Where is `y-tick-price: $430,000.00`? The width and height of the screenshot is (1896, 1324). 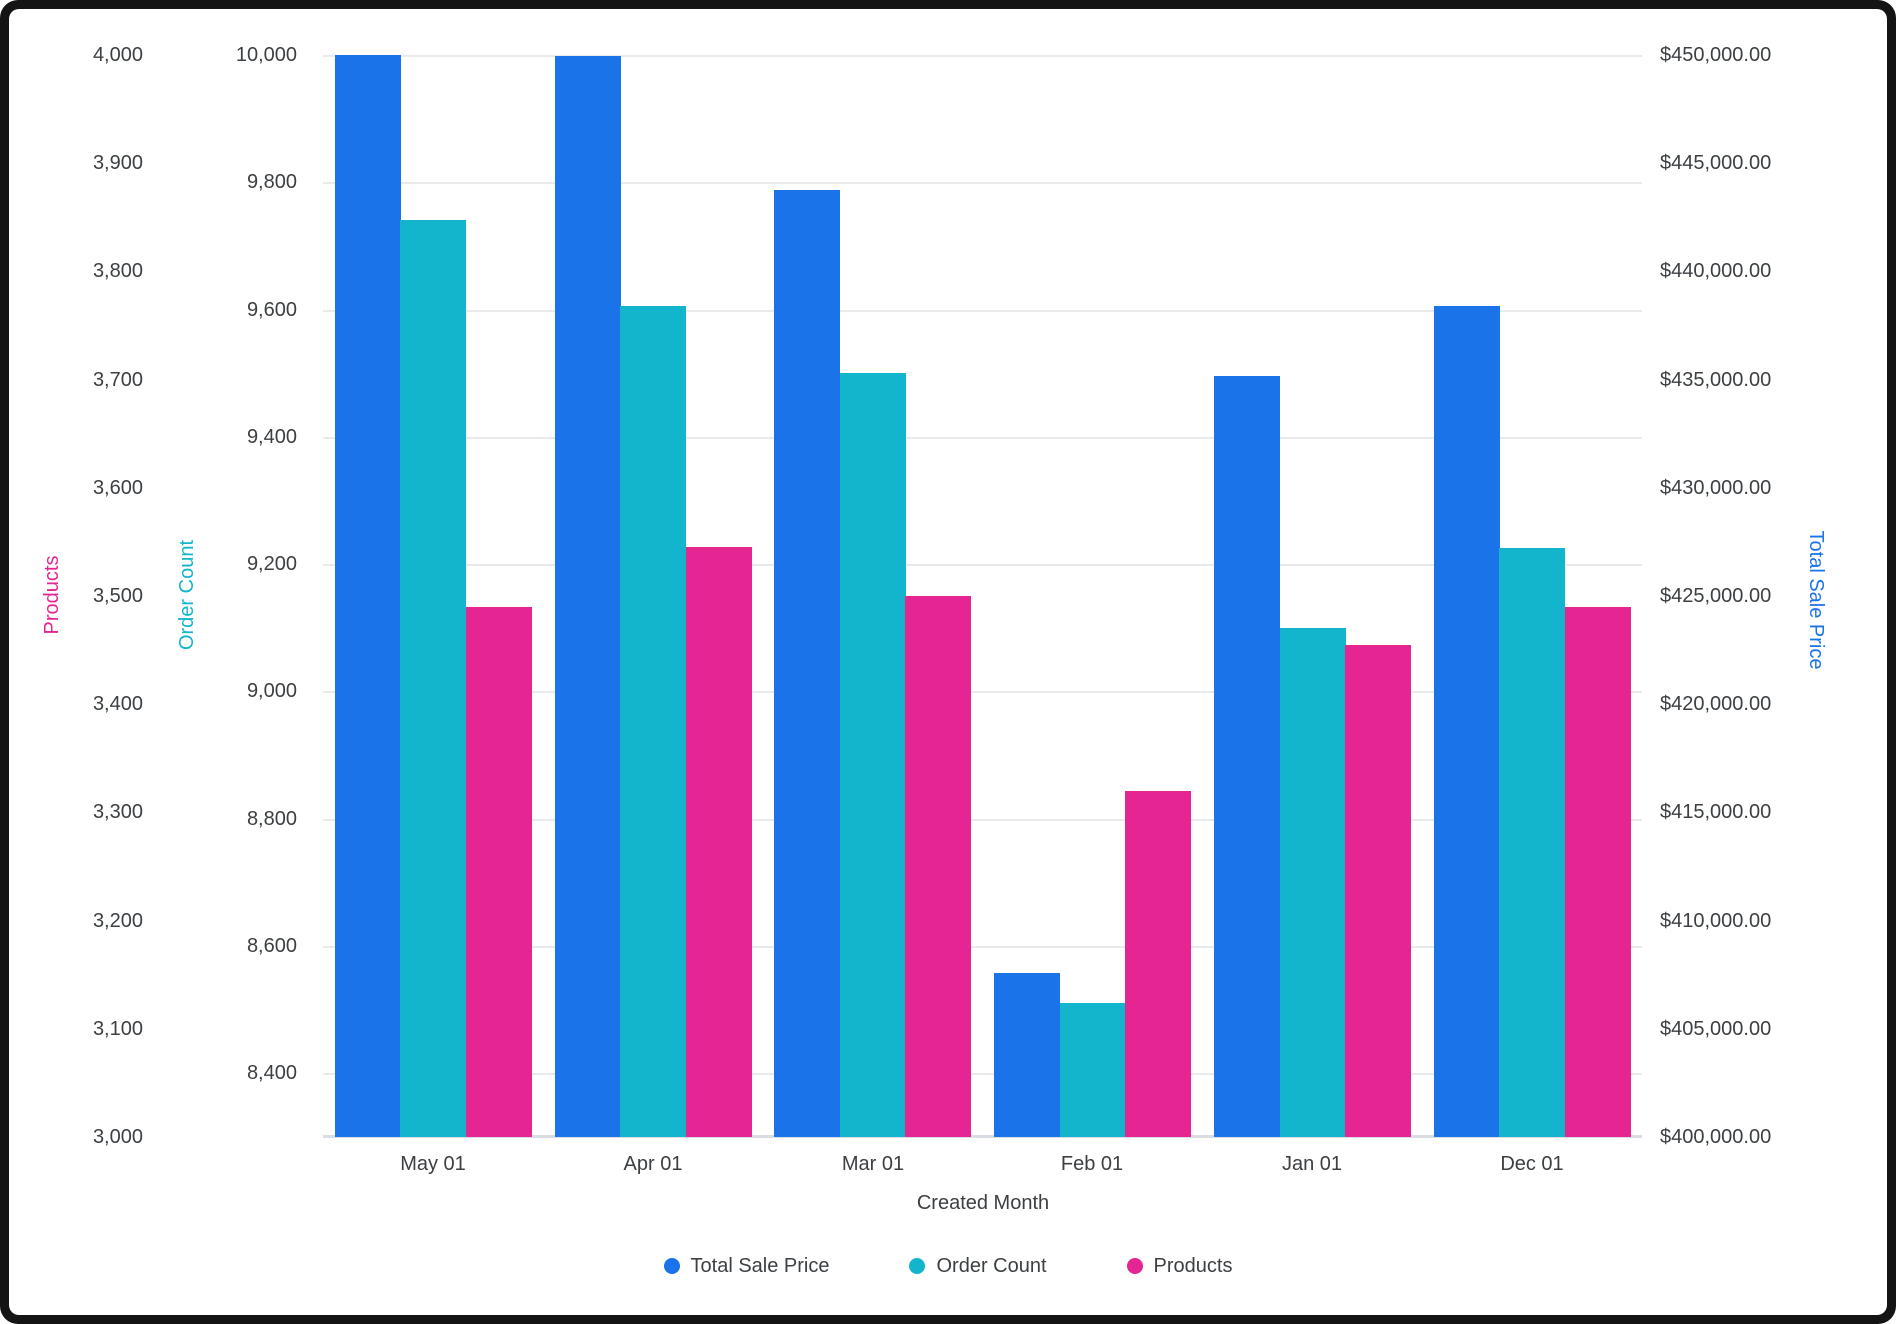
y-tick-price: $430,000.00 is located at coordinates (1716, 488).